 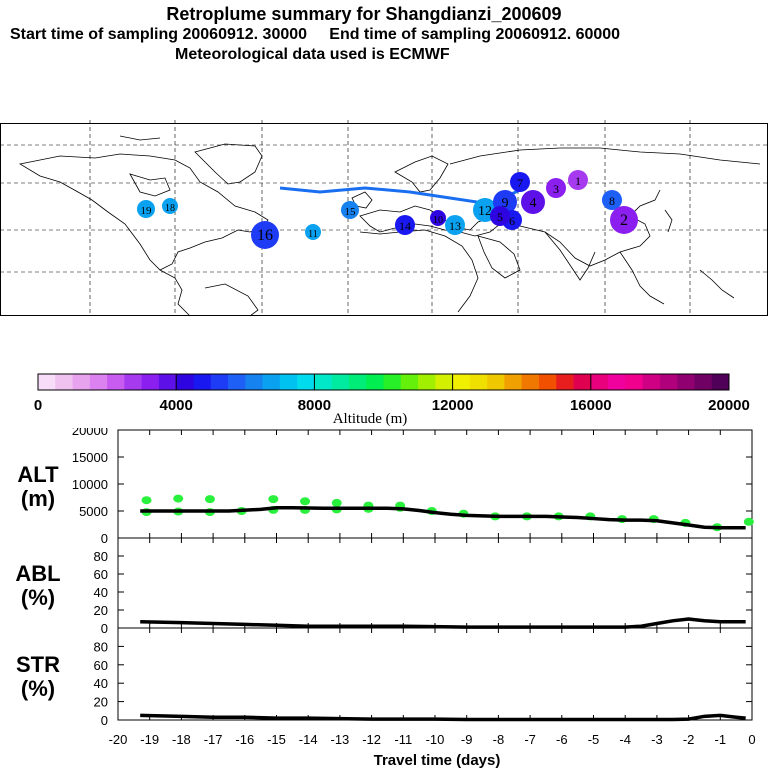 I want to click on plume-cluster-label: 11, so click(x=313, y=234).